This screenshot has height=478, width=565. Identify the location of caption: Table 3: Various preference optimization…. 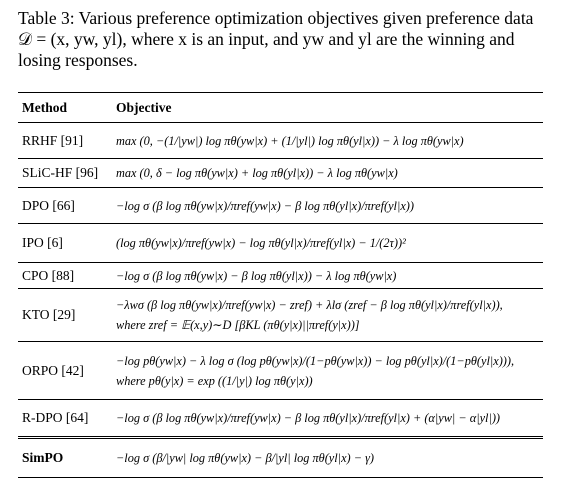
(276, 39).